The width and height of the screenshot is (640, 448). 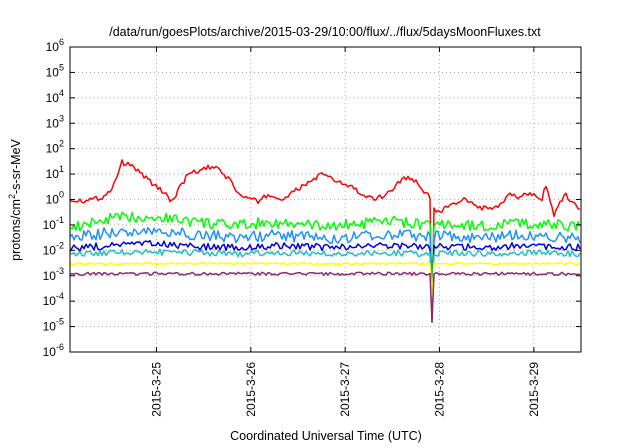 What do you see at coordinates (439, 389) in the screenshot?
I see `x-tick-label: 2015-3-28` at bounding box center [439, 389].